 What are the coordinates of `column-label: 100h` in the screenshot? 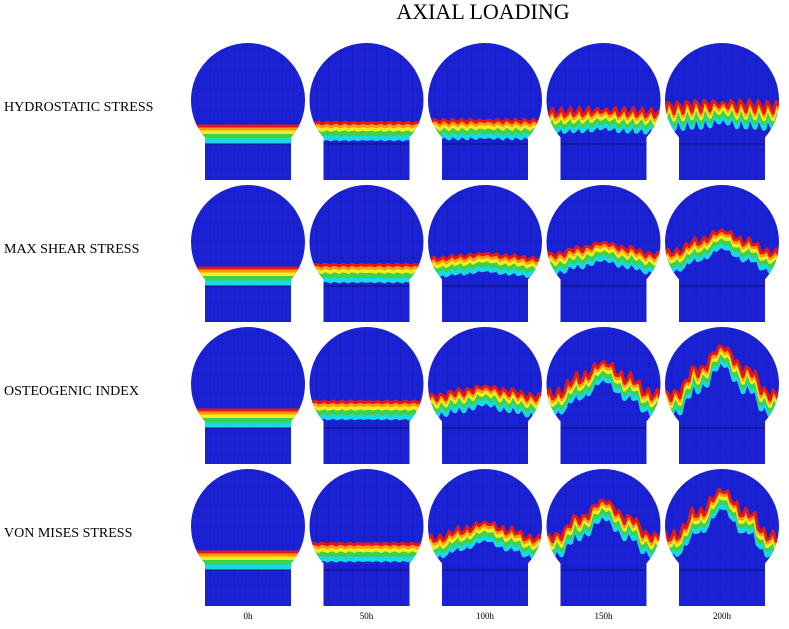 It's located at (485, 616).